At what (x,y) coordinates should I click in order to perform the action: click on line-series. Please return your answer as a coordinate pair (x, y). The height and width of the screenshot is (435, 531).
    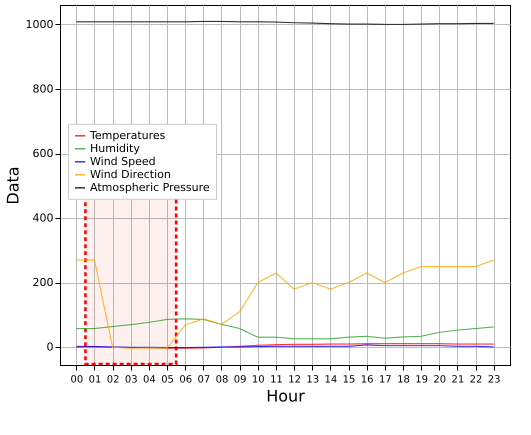
    Looking at the image, I should click on (285, 329).